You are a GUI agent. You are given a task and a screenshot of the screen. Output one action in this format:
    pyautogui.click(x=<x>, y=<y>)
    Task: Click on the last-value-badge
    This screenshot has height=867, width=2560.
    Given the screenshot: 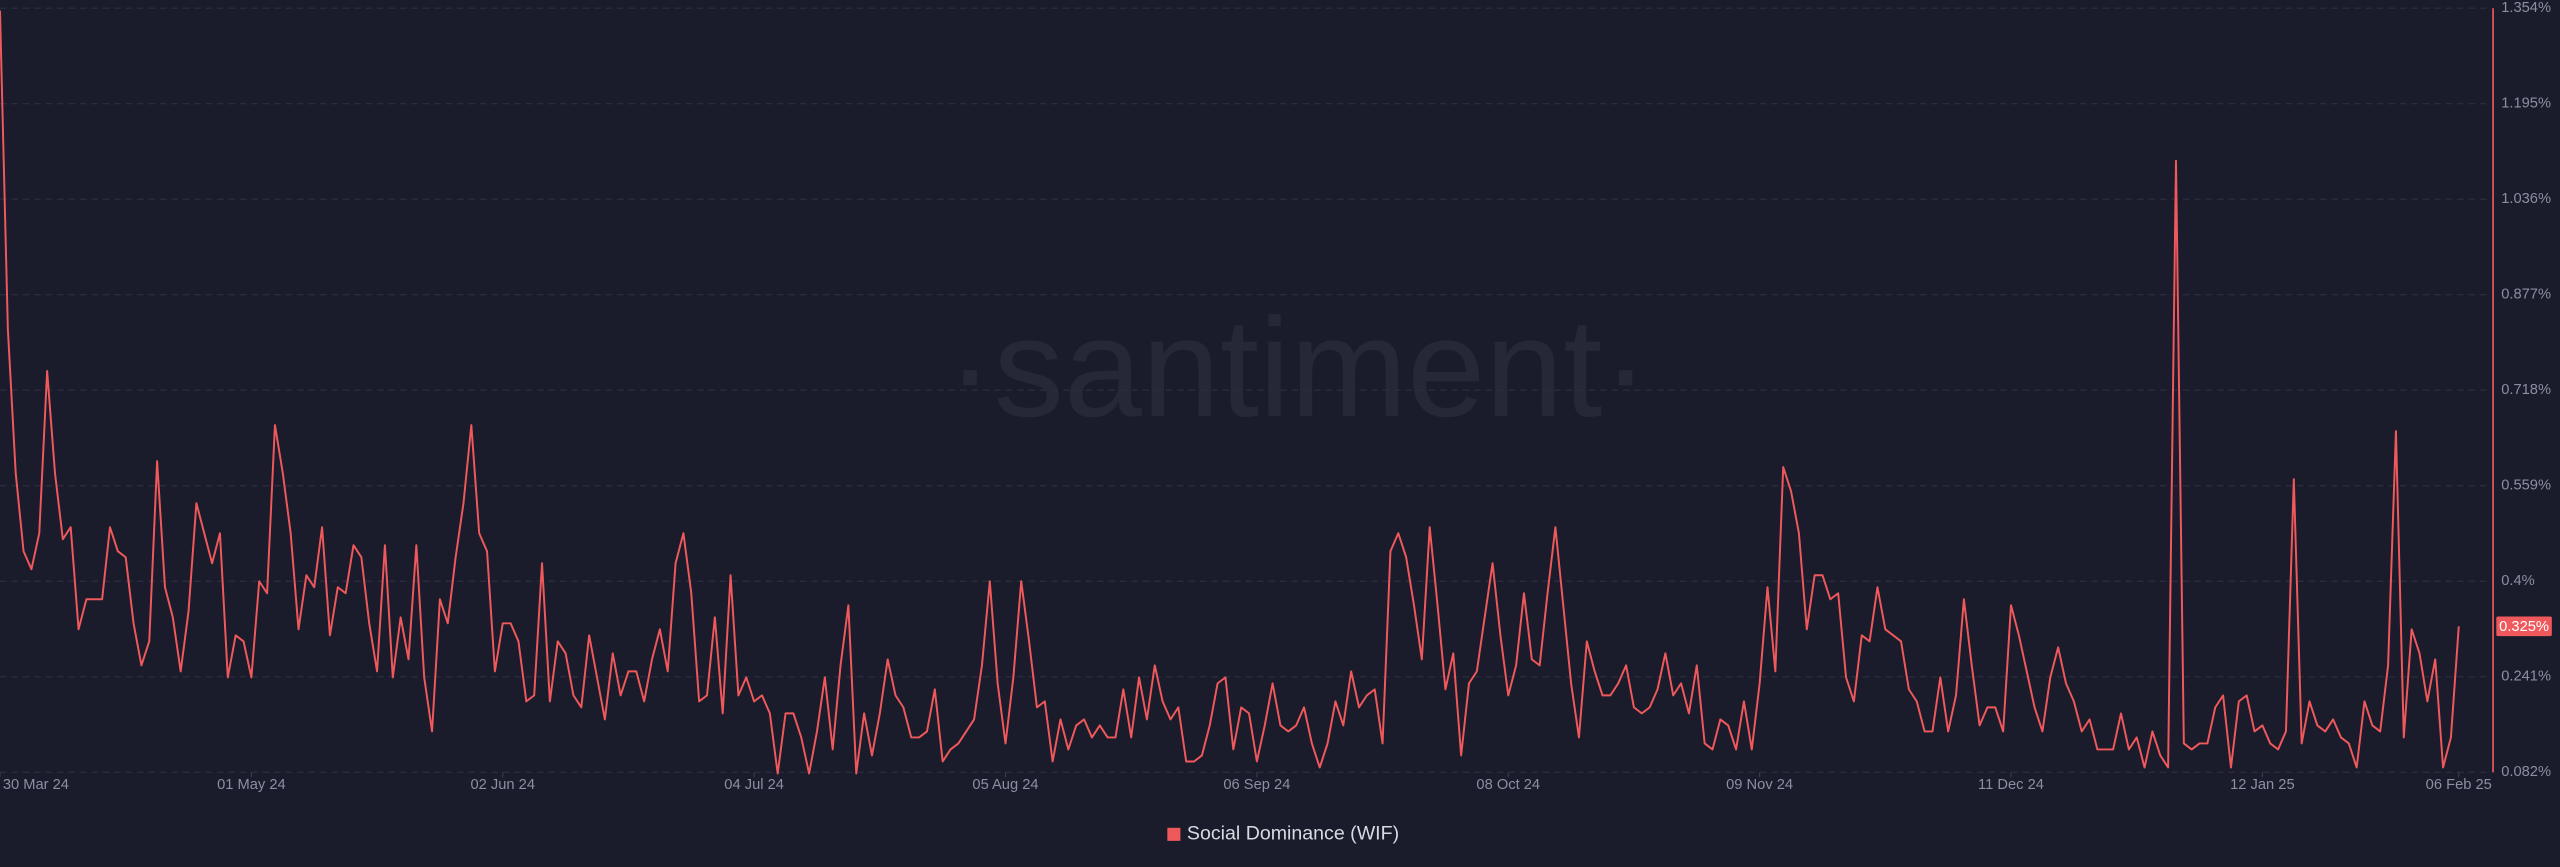 What is the action you would take?
    pyautogui.click(x=2524, y=626)
    